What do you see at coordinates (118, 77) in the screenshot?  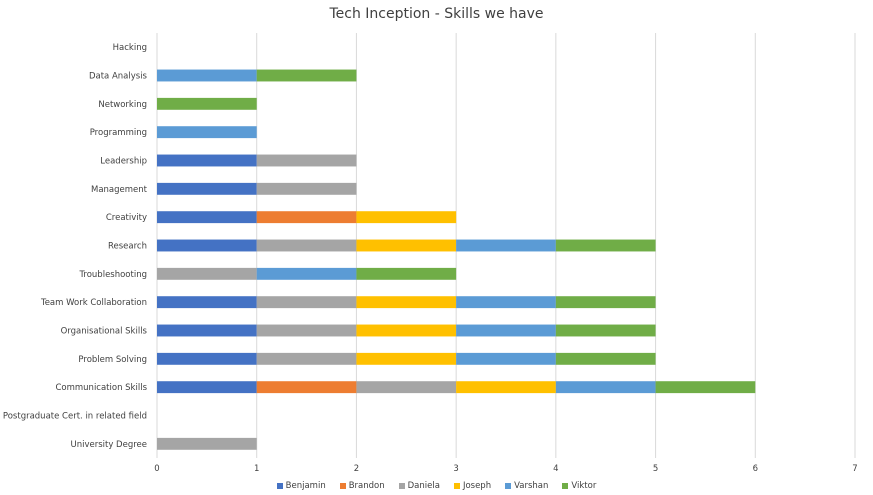 I see `category-label: Data Analysis` at bounding box center [118, 77].